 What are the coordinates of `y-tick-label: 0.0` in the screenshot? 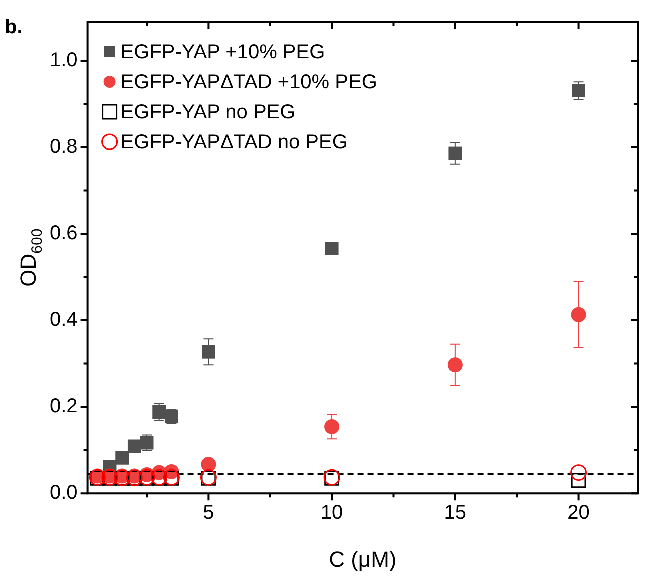 It's located at (64, 493).